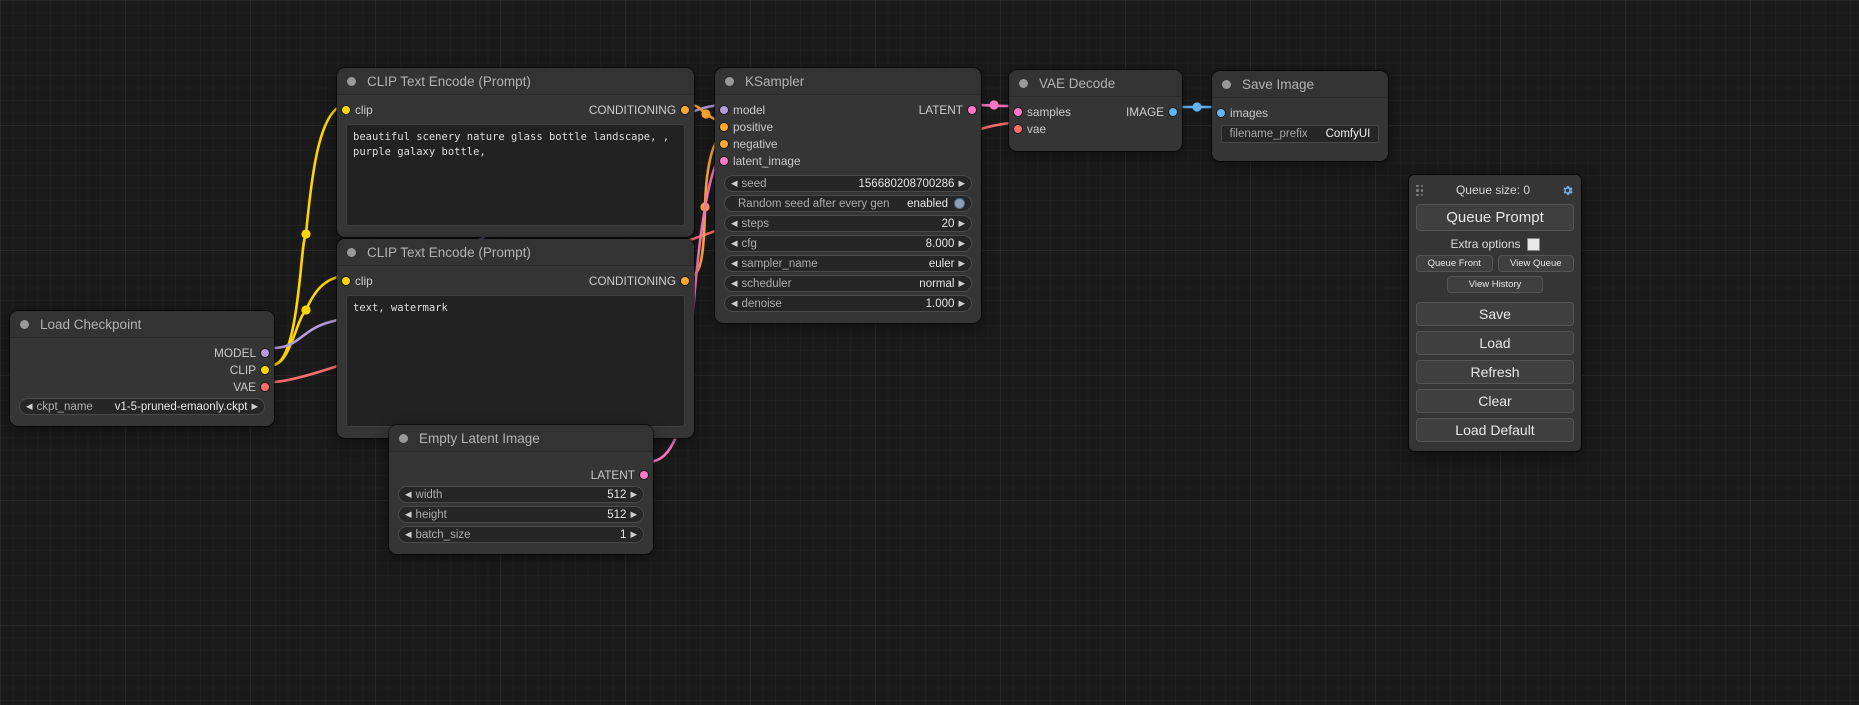 The width and height of the screenshot is (1859, 705). Describe the element at coordinates (724, 143) in the screenshot. I see `slot-dot-negative` at that location.